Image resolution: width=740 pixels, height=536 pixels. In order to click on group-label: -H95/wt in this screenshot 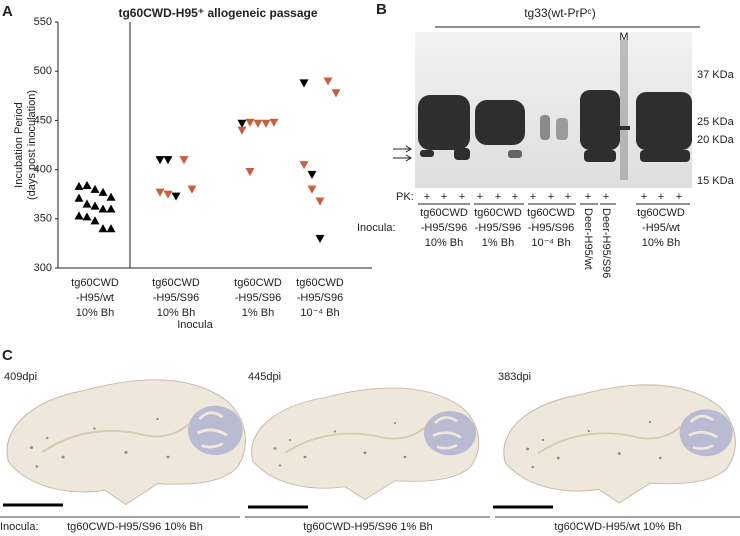, I will do `click(661, 228)`.